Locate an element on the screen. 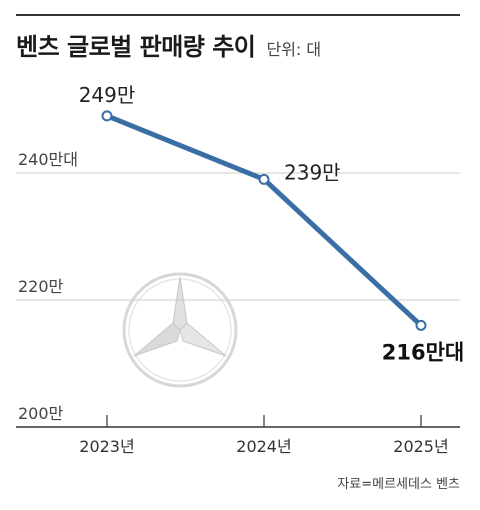 This screenshot has height=510, width=480. x-axis: 2023년 2024년 2025년 is located at coordinates (238, 435).